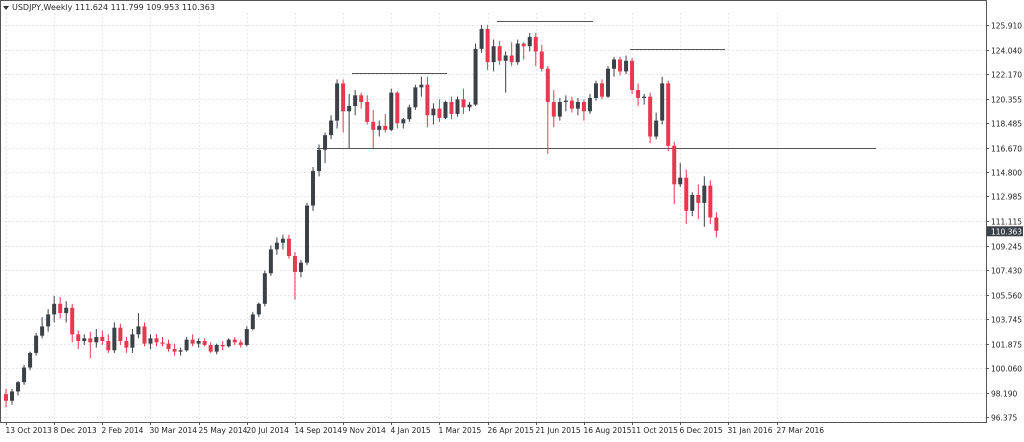  I want to click on x-tick-label: 1 Mar 2015, so click(460, 430).